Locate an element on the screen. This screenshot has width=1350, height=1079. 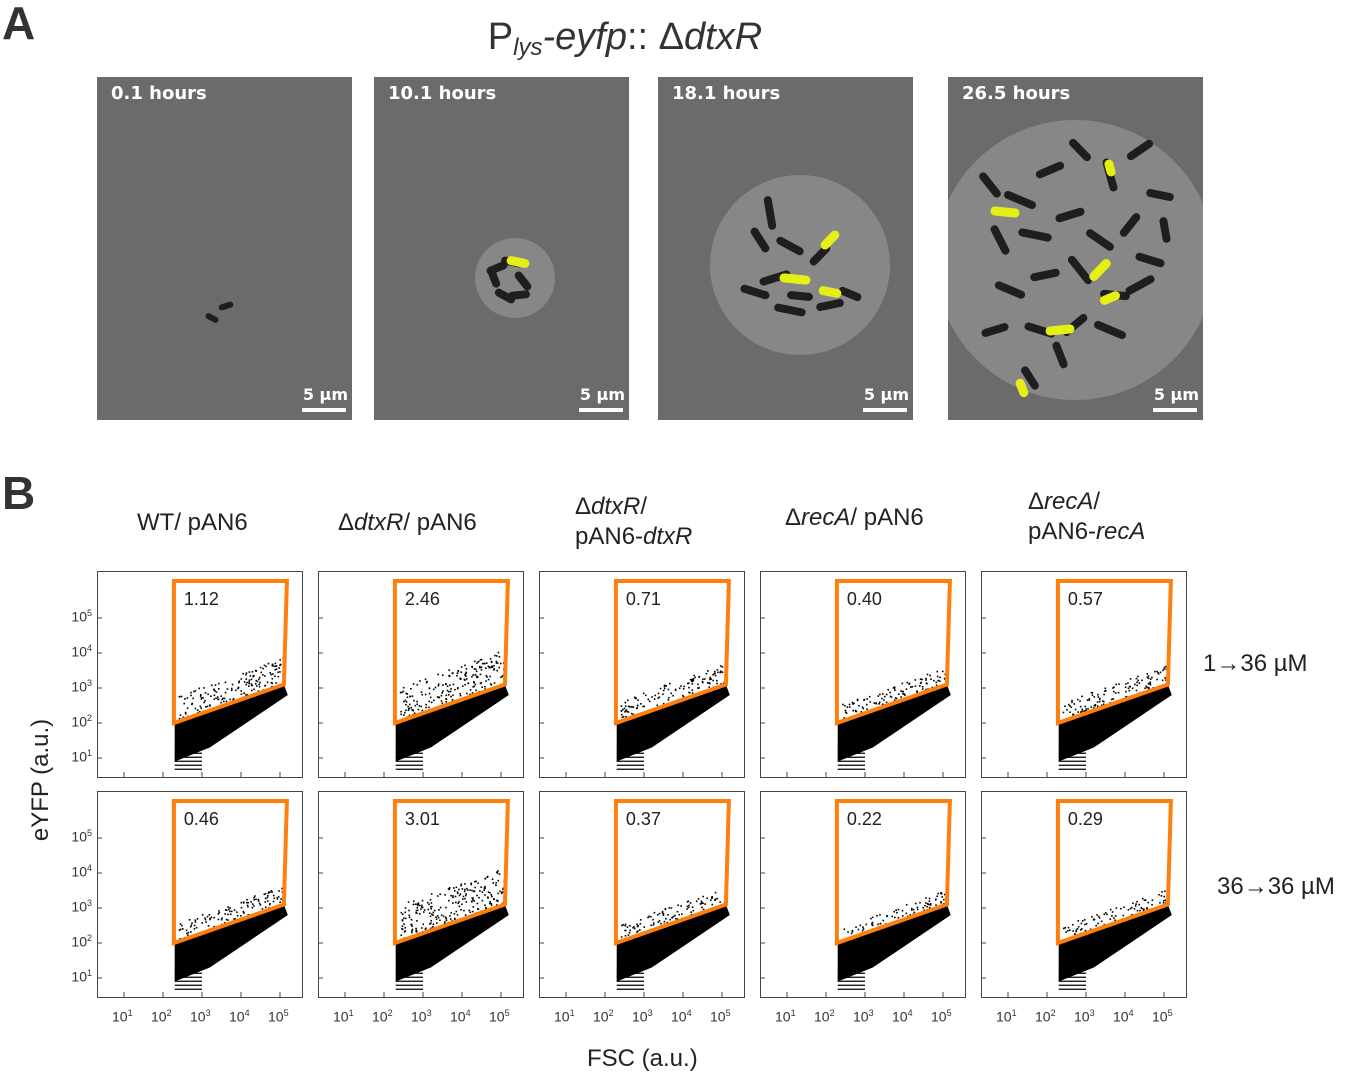
gate-percent: 1.12 is located at coordinates (201, 599).